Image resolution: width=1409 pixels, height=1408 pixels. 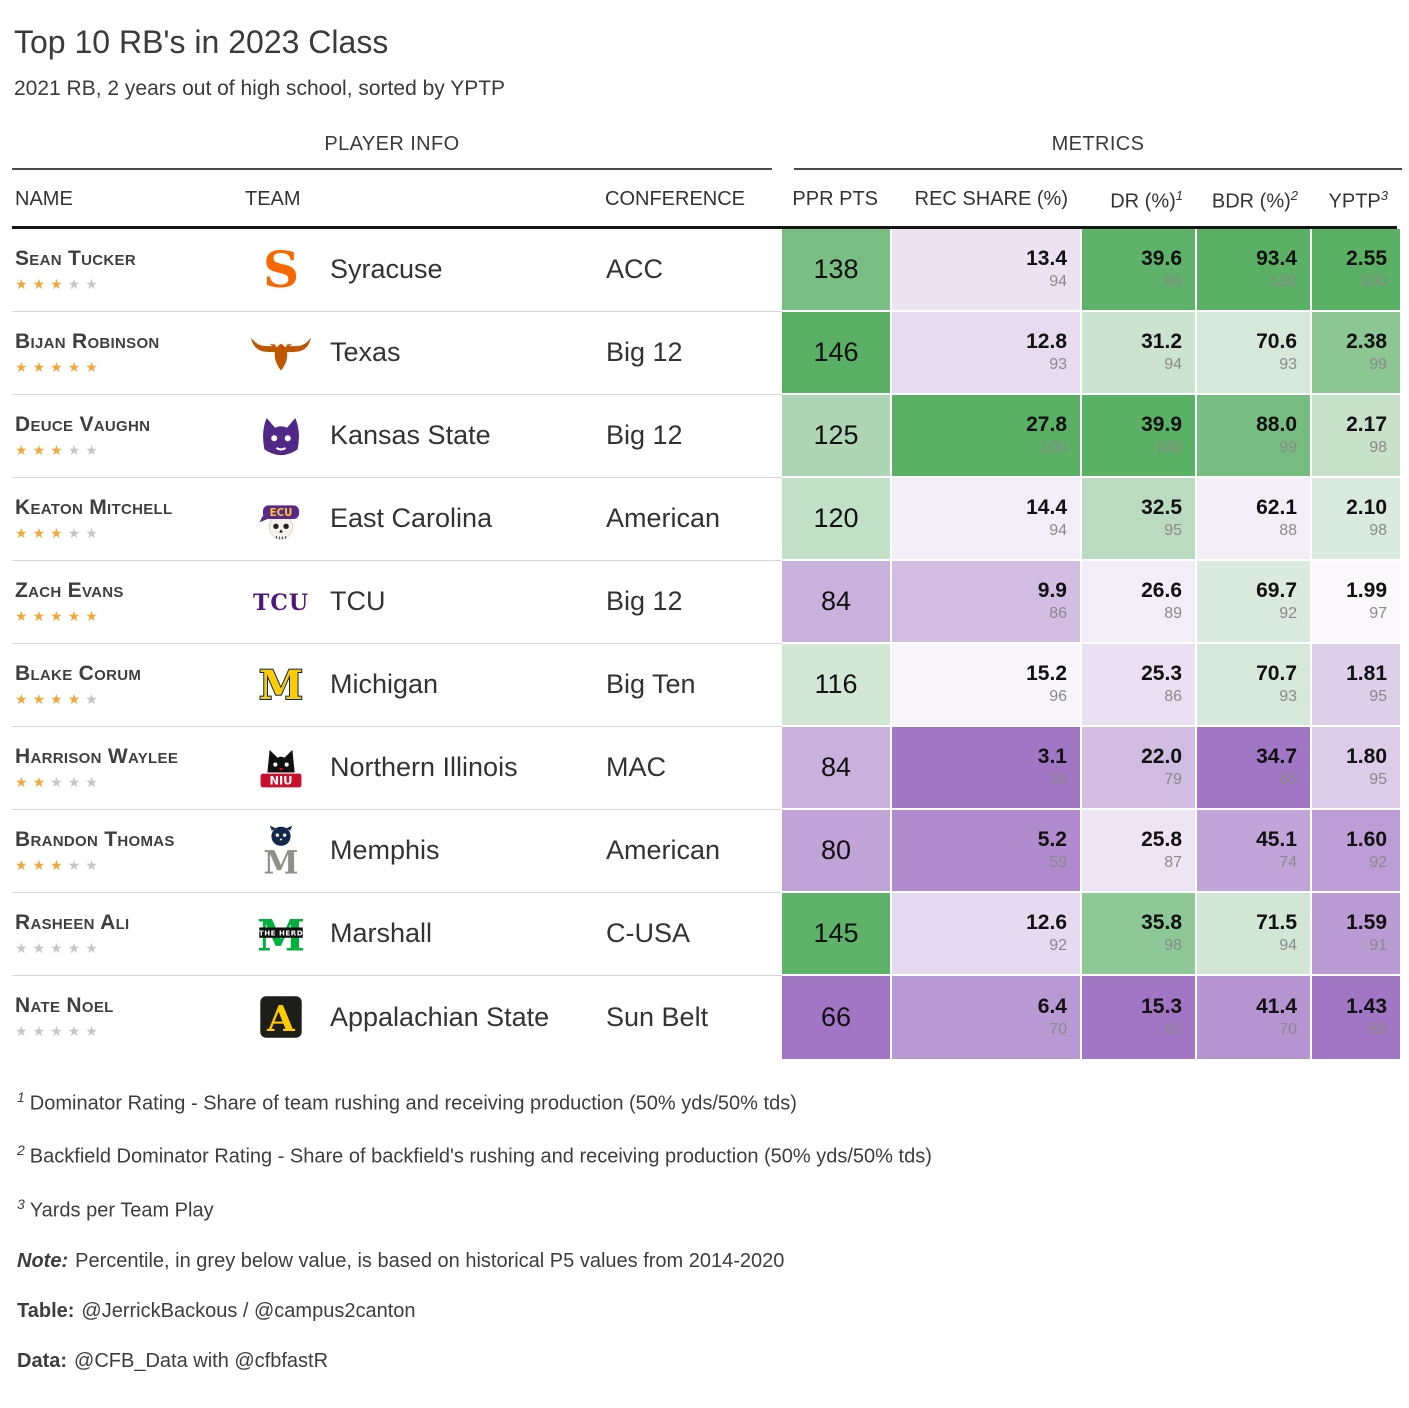 What do you see at coordinates (422, 685) in the screenshot?
I see `team-cell: M Michigan` at bounding box center [422, 685].